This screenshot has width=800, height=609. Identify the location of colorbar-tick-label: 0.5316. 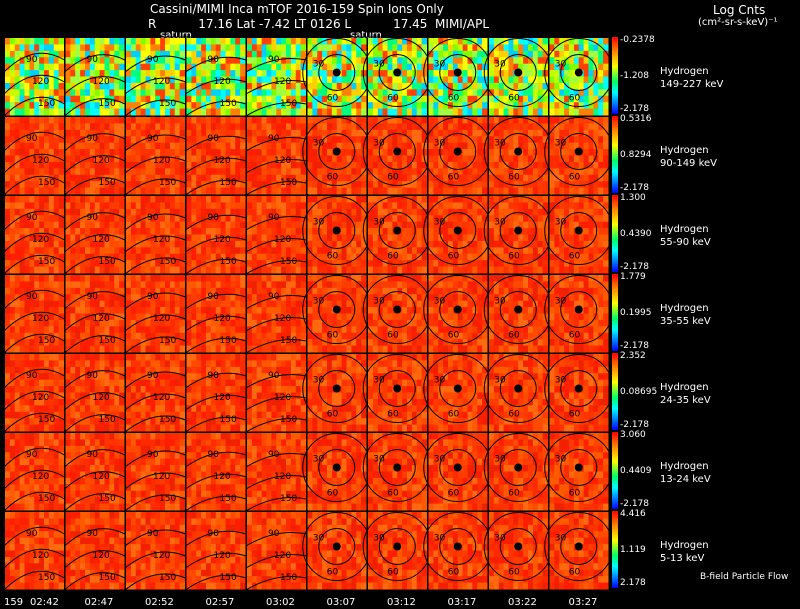
(636, 119).